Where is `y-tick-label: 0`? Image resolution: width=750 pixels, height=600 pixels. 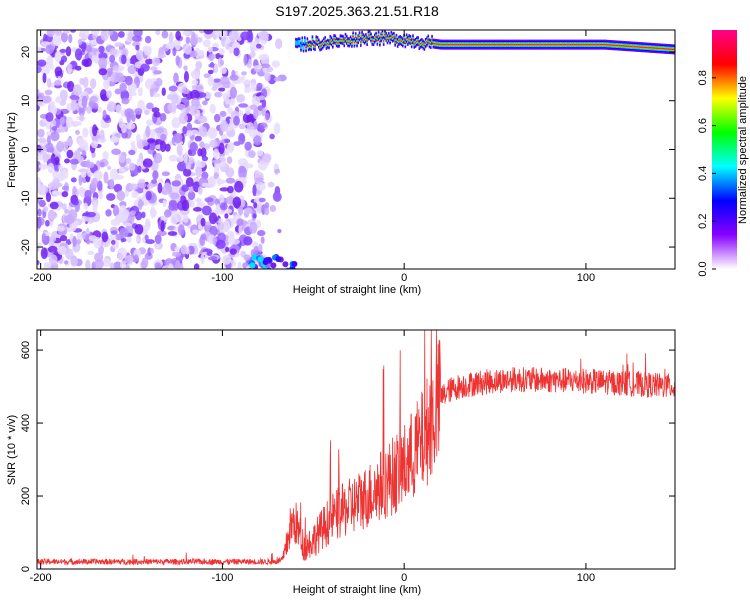
y-tick-label: 0 is located at coordinates (26, 569).